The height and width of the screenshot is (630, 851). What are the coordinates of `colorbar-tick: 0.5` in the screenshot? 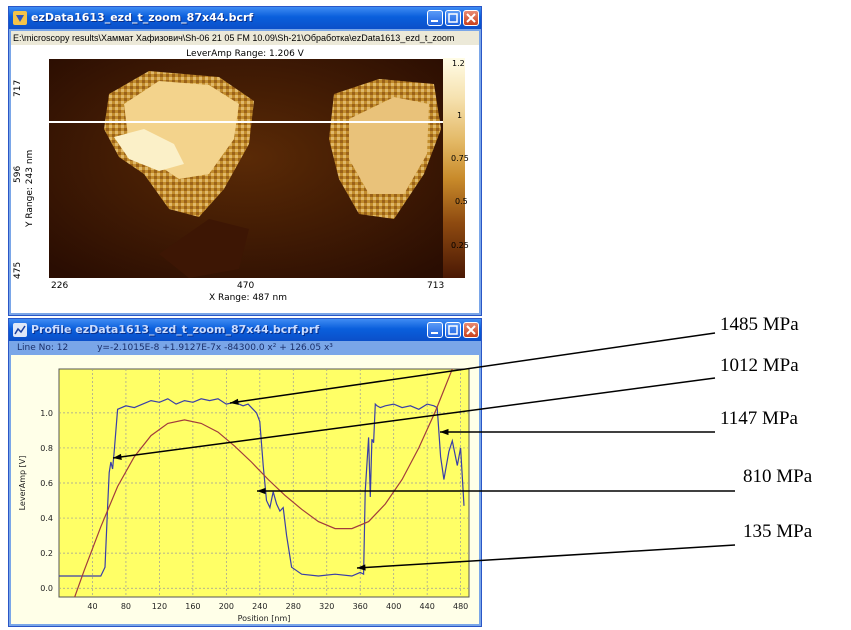 It's located at (461, 201).